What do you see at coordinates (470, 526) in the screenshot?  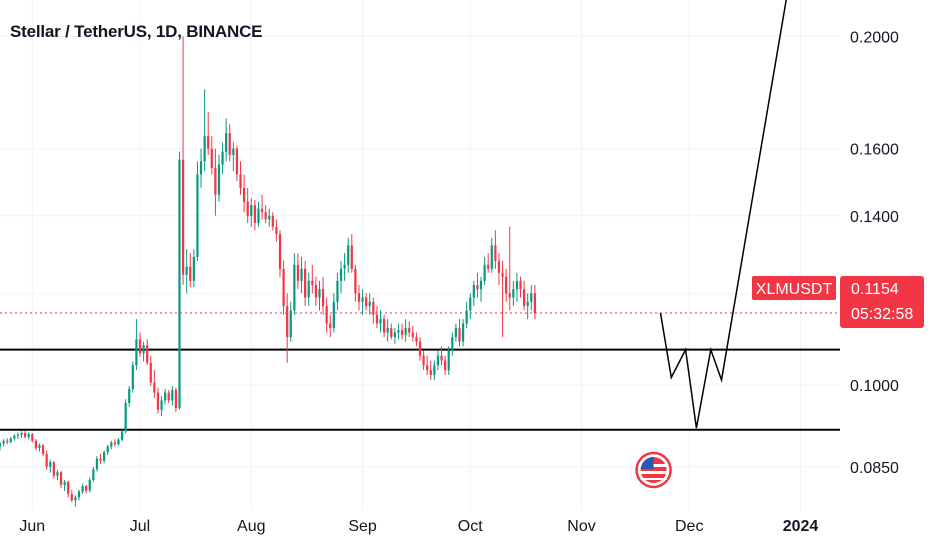 I see `x-tick-label: Oct` at bounding box center [470, 526].